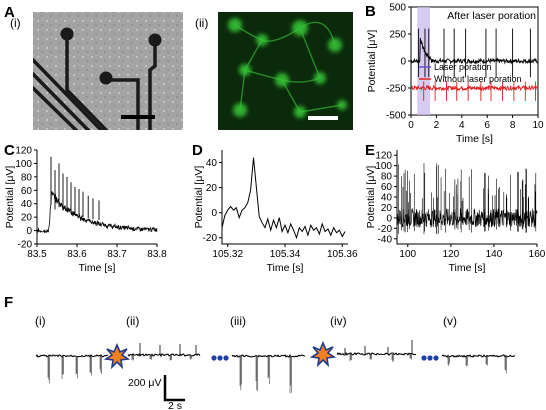 This screenshot has width=546, height=410. Describe the element at coordinates (117, 254) in the screenshot. I see `x-tick-label: 83.7` at that location.